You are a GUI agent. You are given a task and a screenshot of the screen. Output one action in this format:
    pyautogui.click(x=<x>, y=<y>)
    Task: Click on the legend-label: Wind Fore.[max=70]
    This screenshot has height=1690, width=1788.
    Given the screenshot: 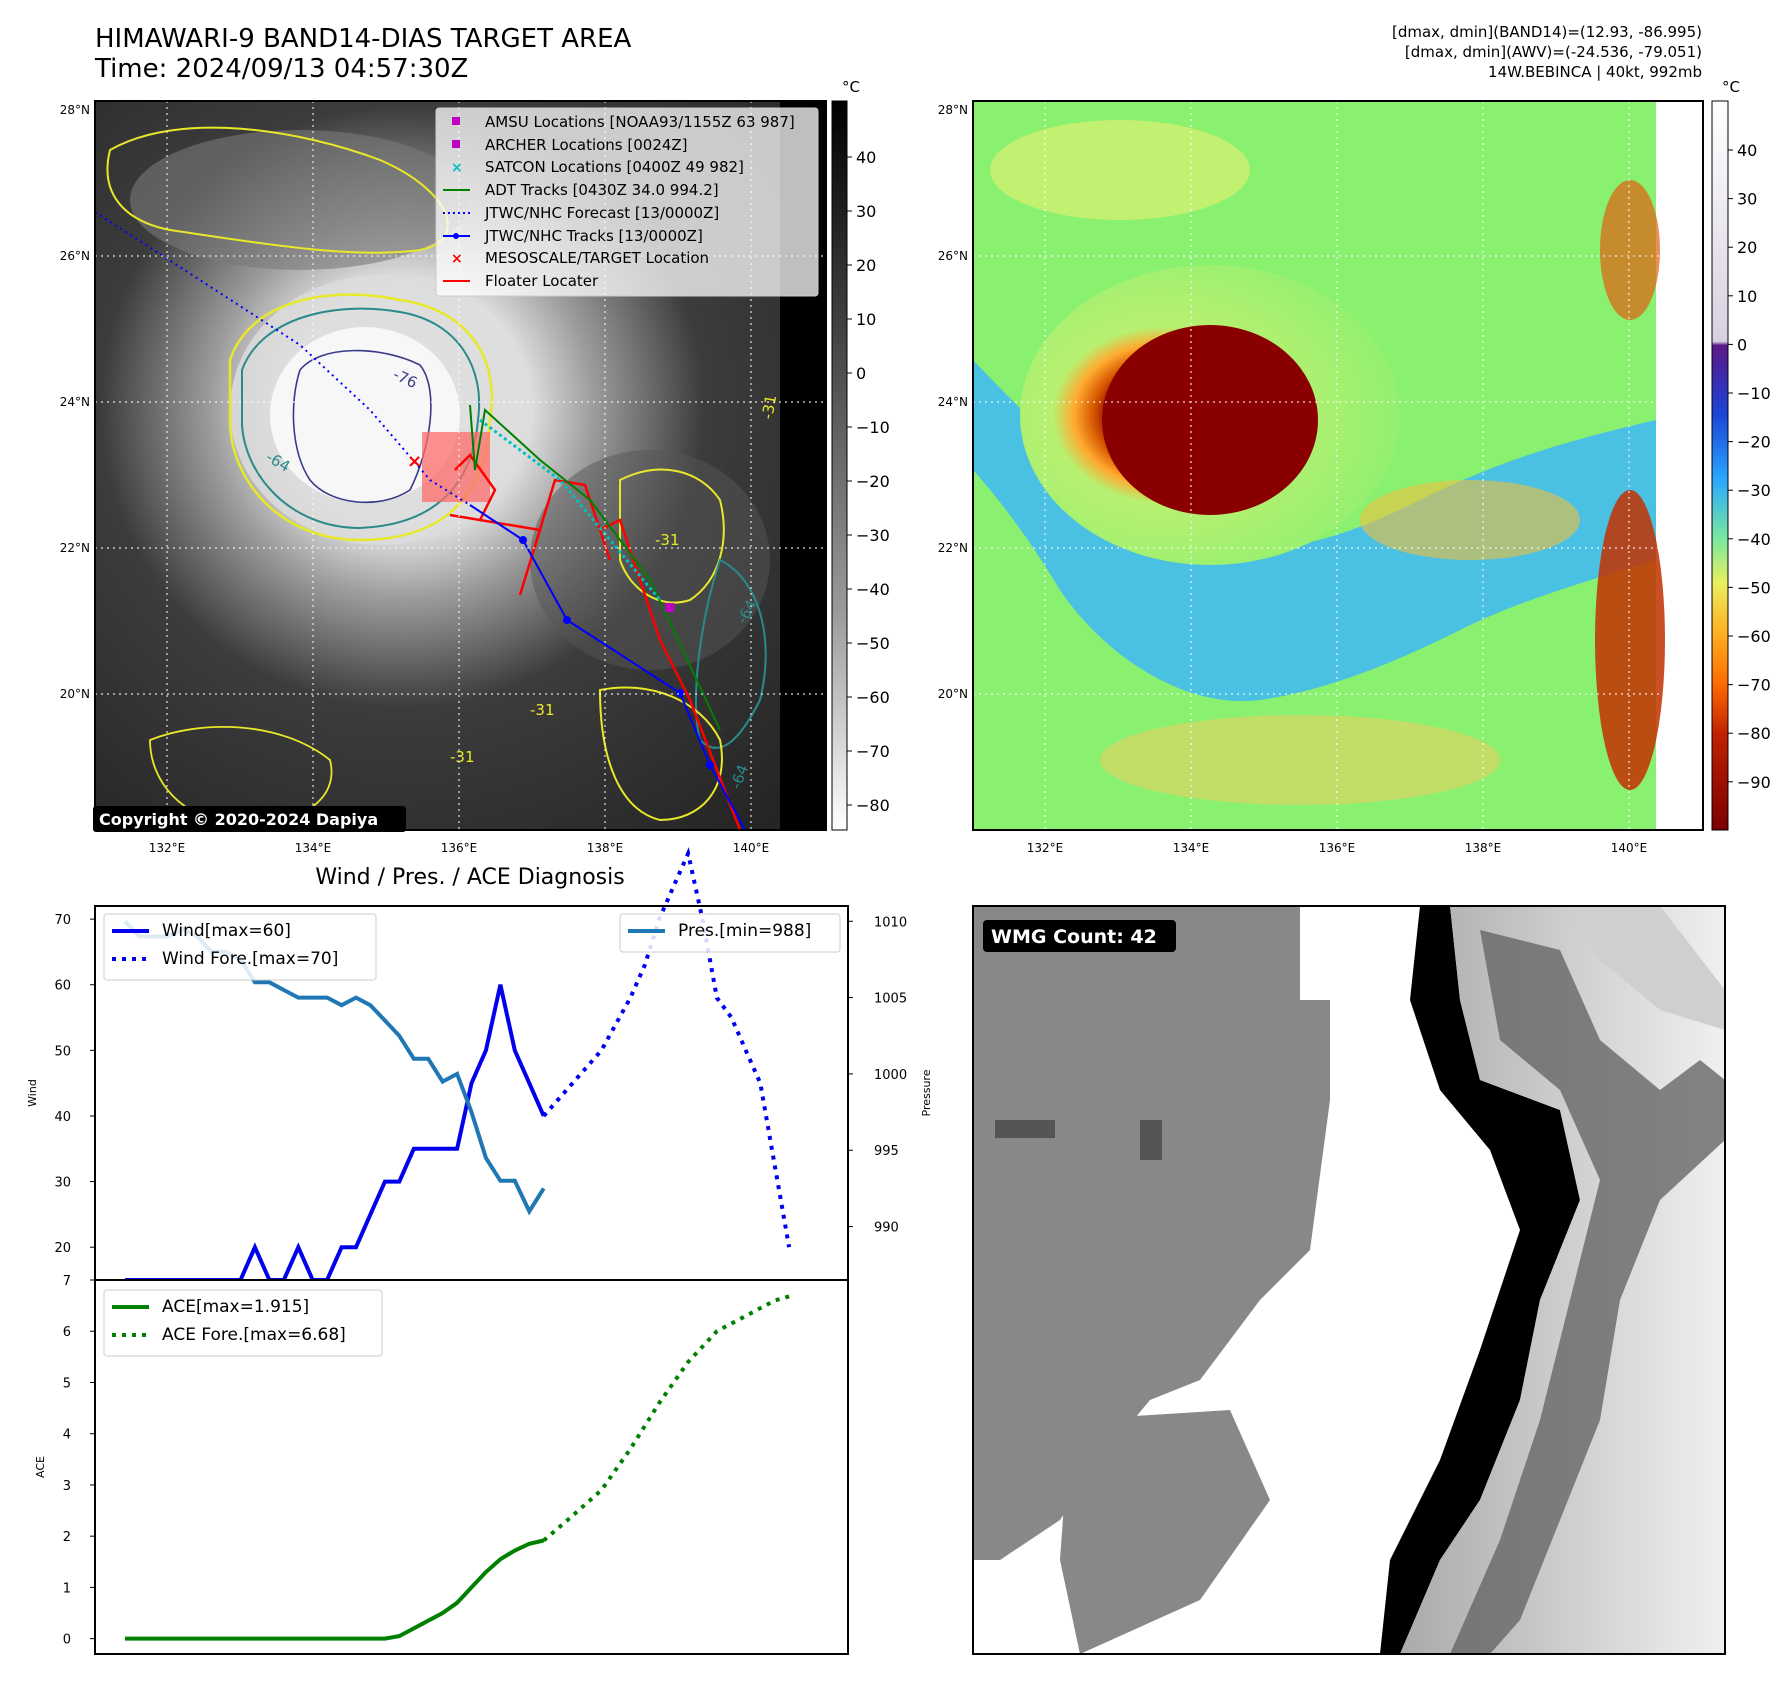 What is the action you would take?
    pyautogui.click(x=250, y=959)
    